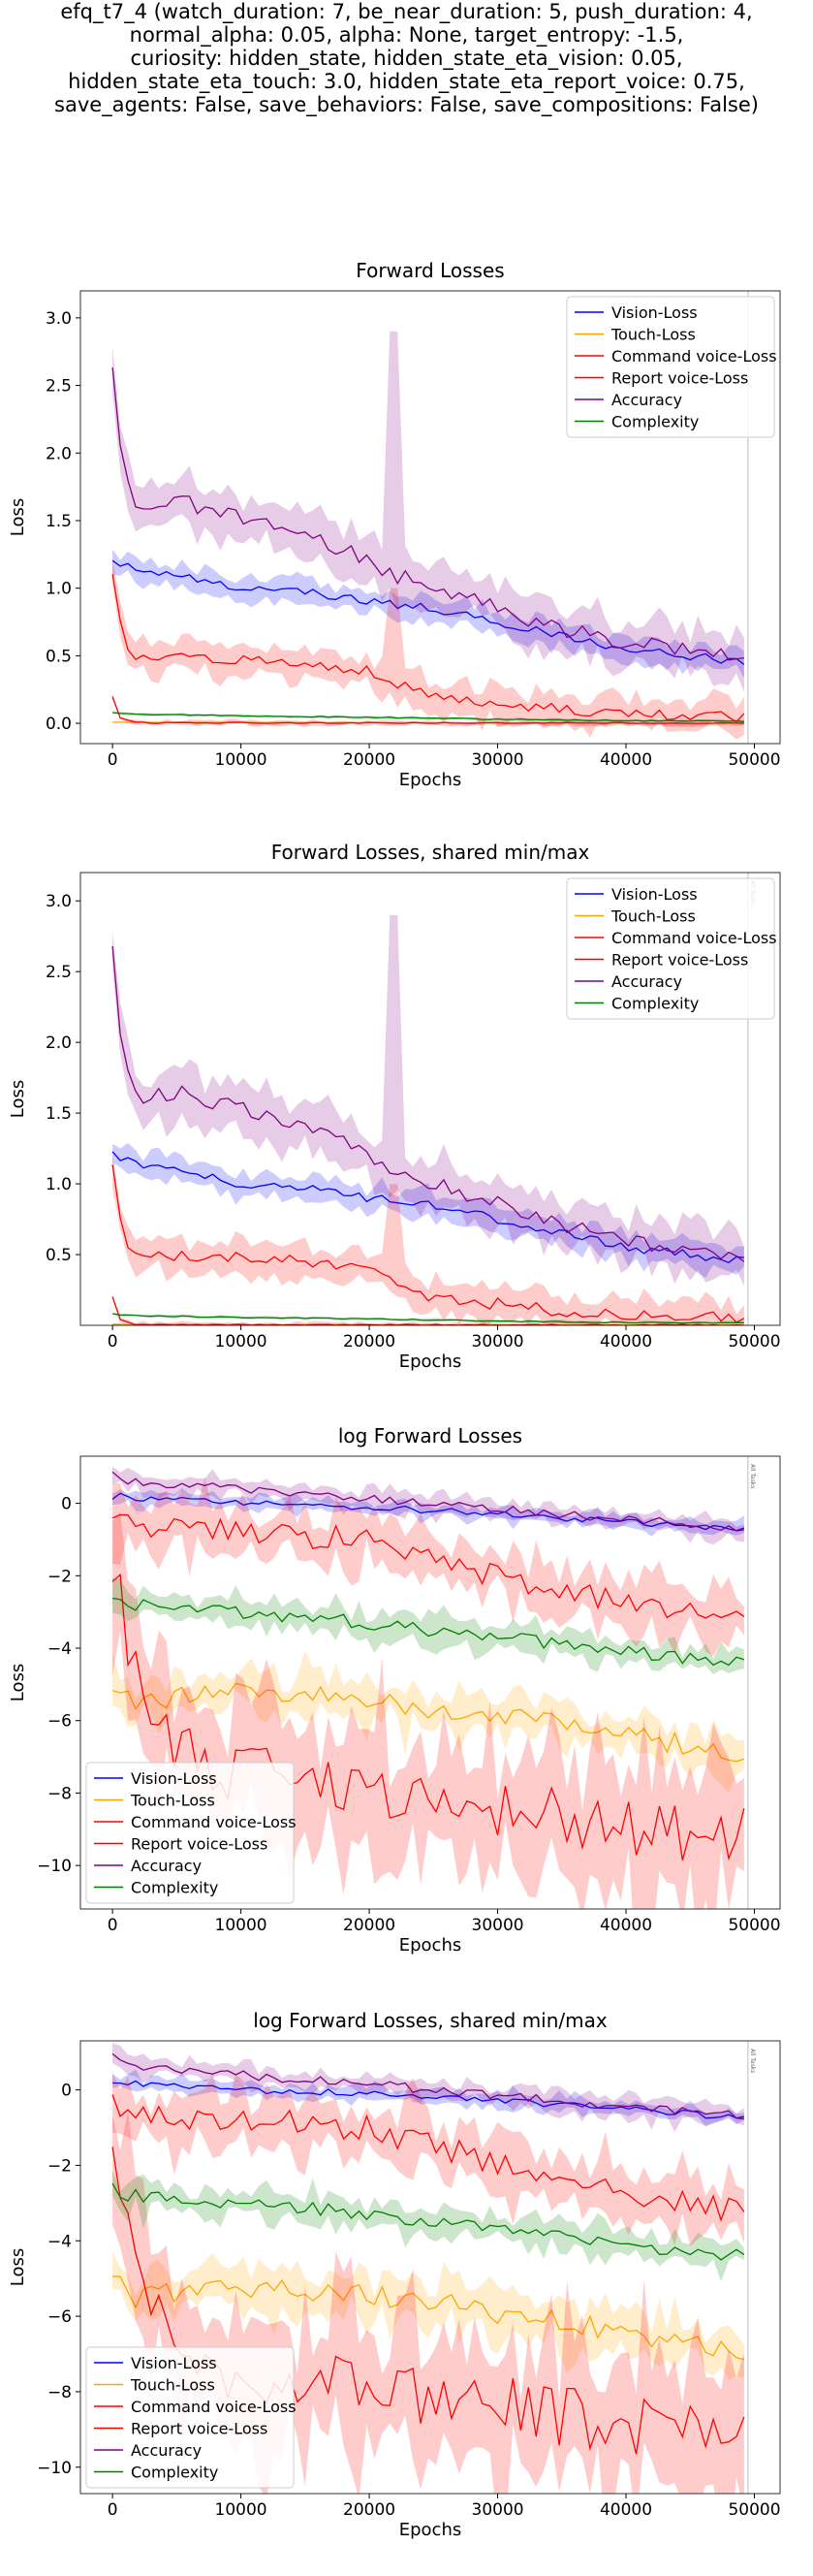  What do you see at coordinates (646, 982) in the screenshot?
I see `legend-entry: Accuracy` at bounding box center [646, 982].